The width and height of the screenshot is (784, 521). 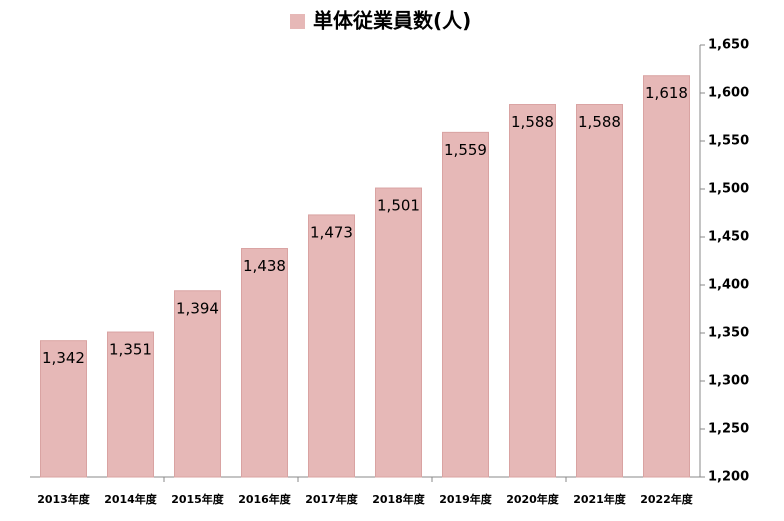 I want to click on value-label: 1,618, so click(x=666, y=93).